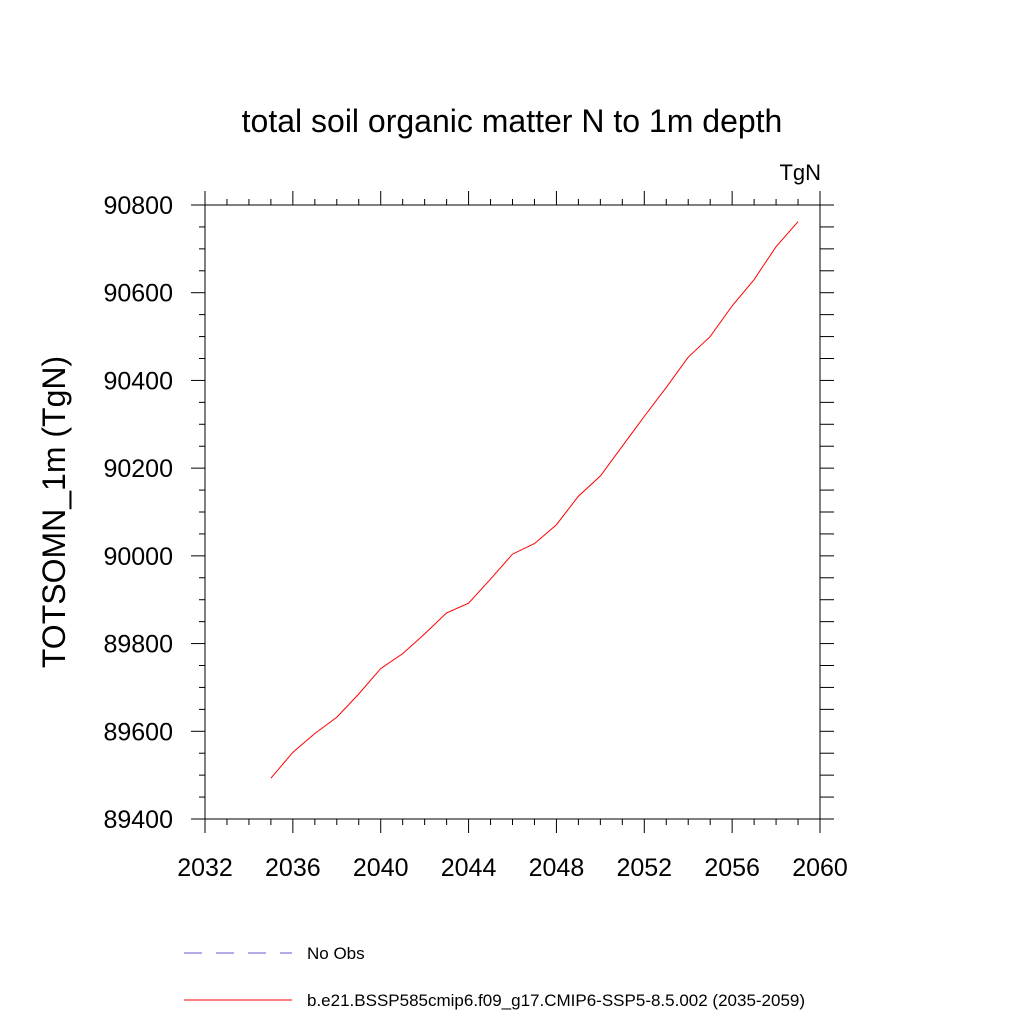  What do you see at coordinates (54, 512) in the screenshot?
I see `y-axis-label: TOTSOMN_1m (TgN)` at bounding box center [54, 512].